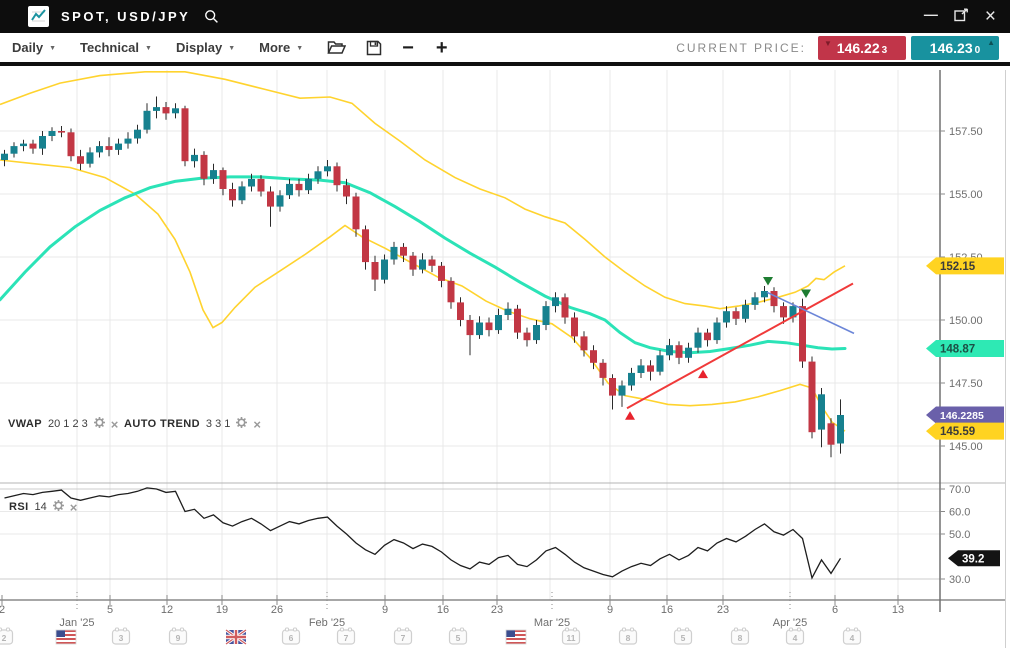  Describe the element at coordinates (7, 636) in the screenshot. I see `calendar-event-icon: 2` at that location.